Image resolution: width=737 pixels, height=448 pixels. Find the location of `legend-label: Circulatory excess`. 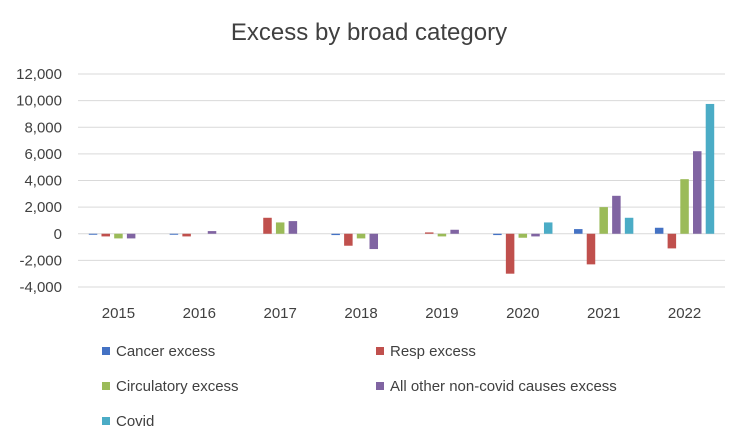

legend-label: Circulatory excess is located at coordinates (177, 386).